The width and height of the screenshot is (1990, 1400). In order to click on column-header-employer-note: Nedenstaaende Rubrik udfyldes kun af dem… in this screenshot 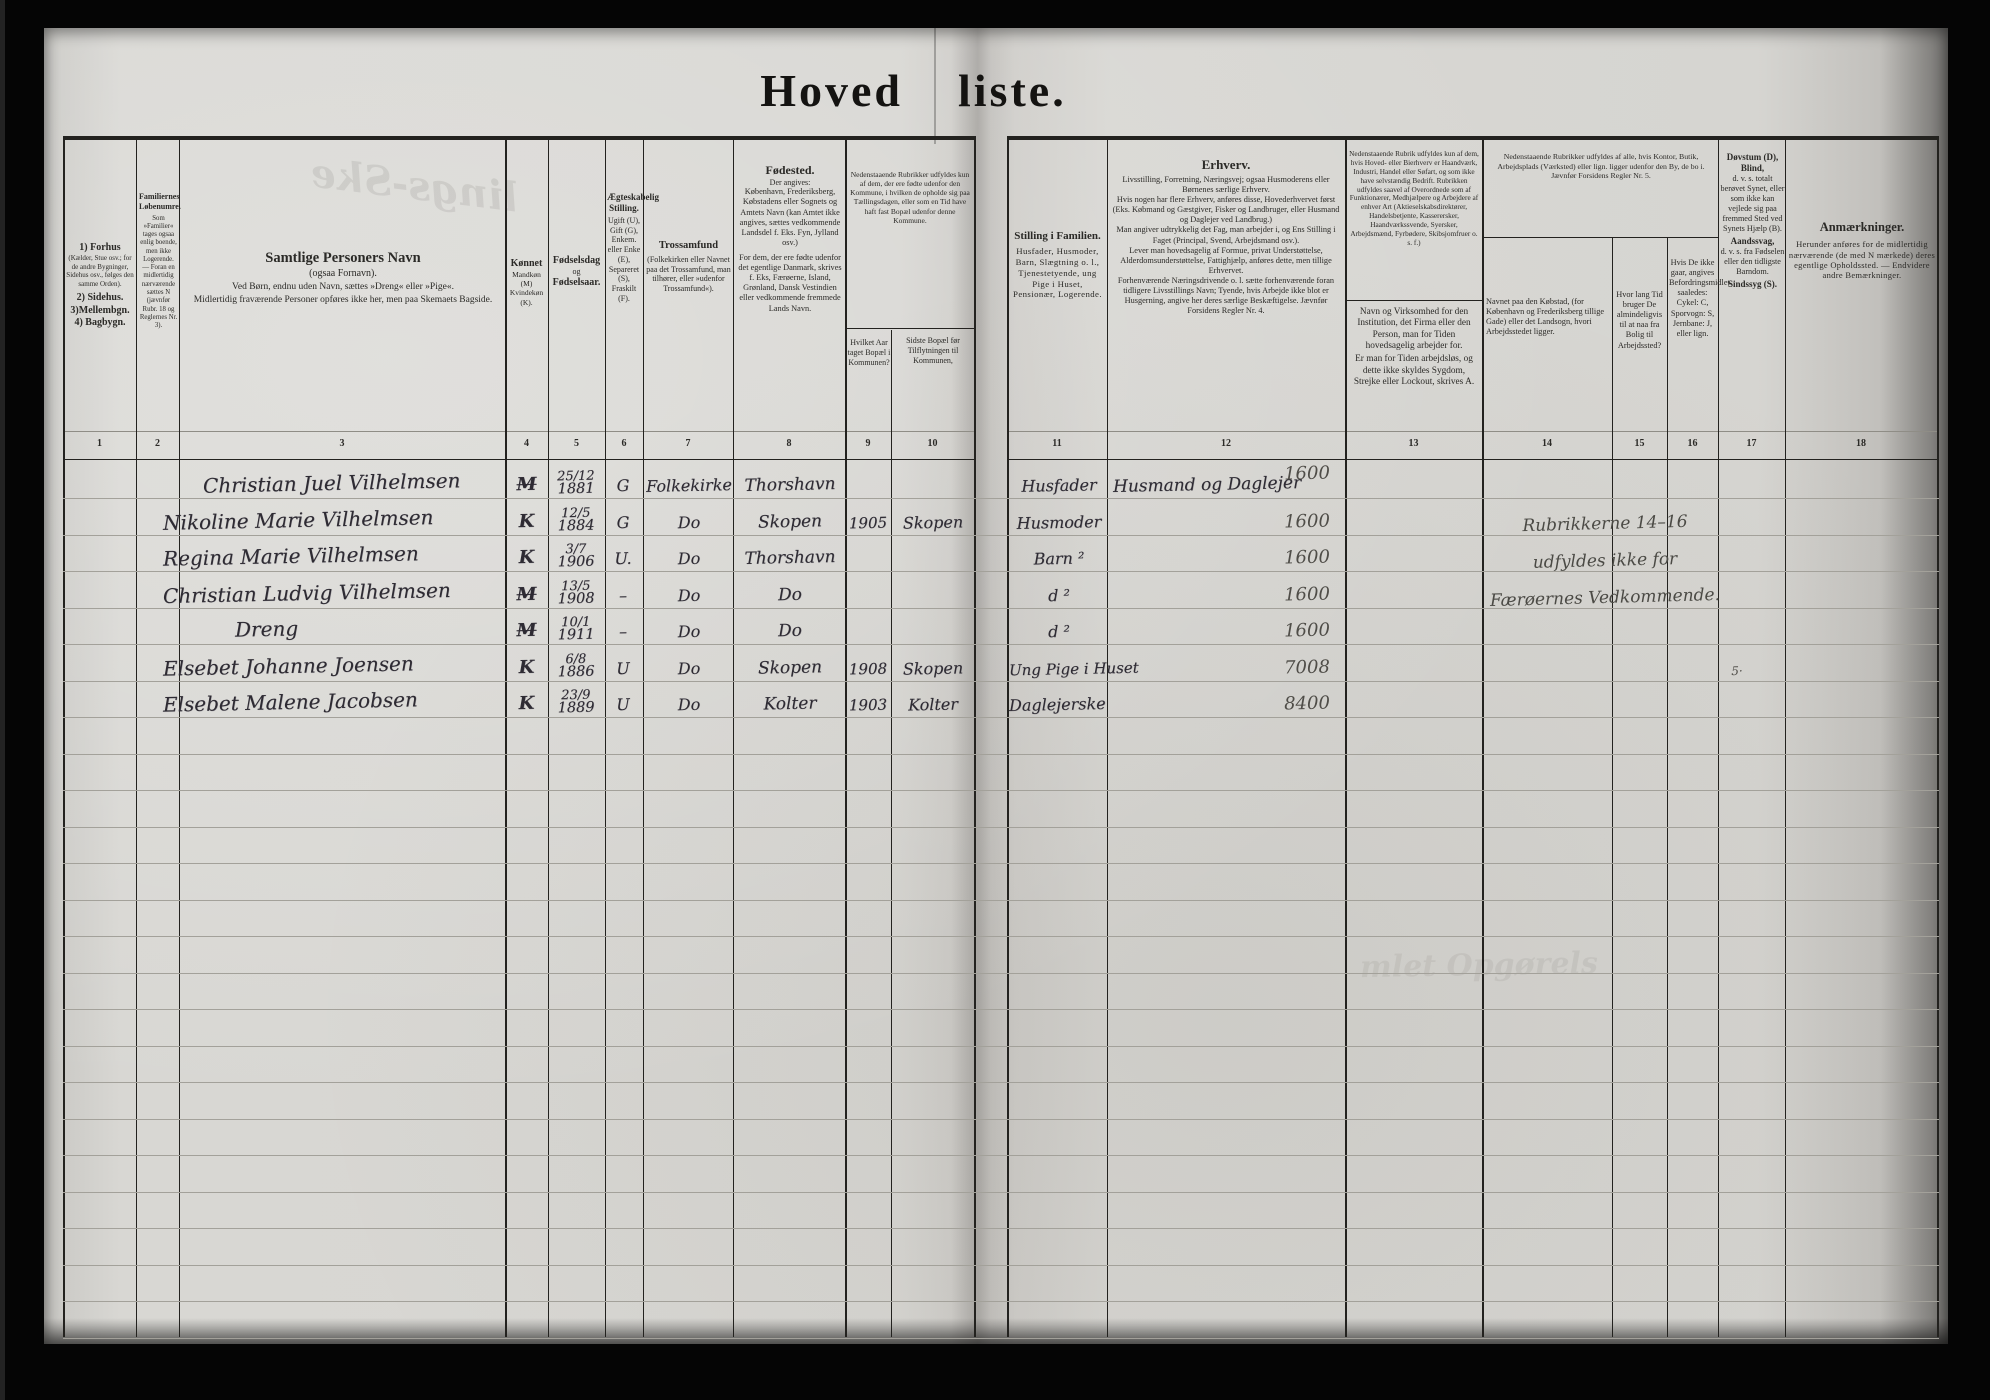, I will do `click(1414, 198)`.